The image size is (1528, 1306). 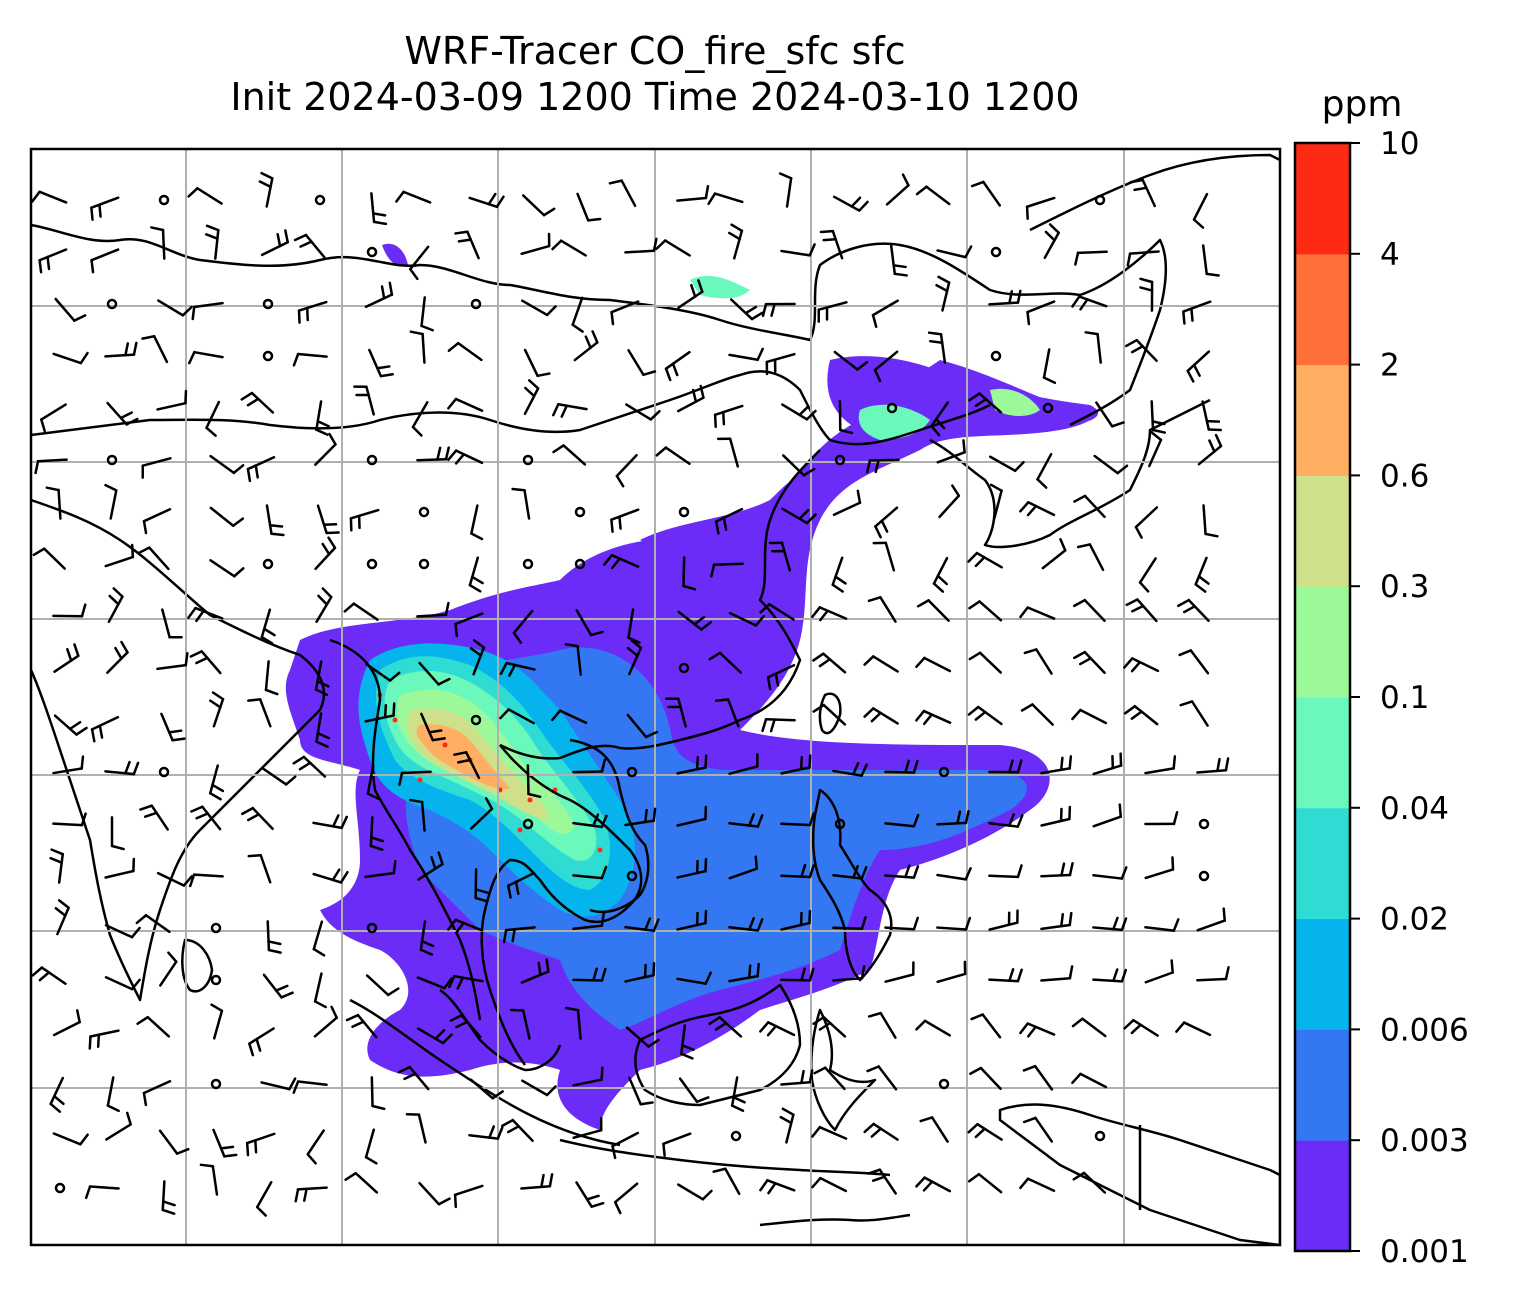 What do you see at coordinates (599, 325) in the screenshot?
I see `coast-china-north` at bounding box center [599, 325].